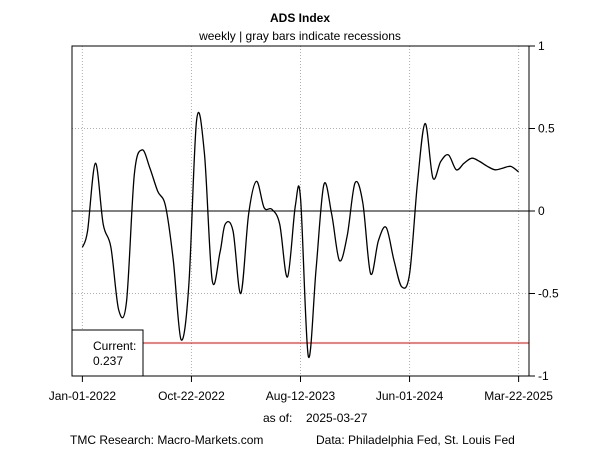  I want to click on x-tick-label: Jun-01-2024, so click(410, 396).